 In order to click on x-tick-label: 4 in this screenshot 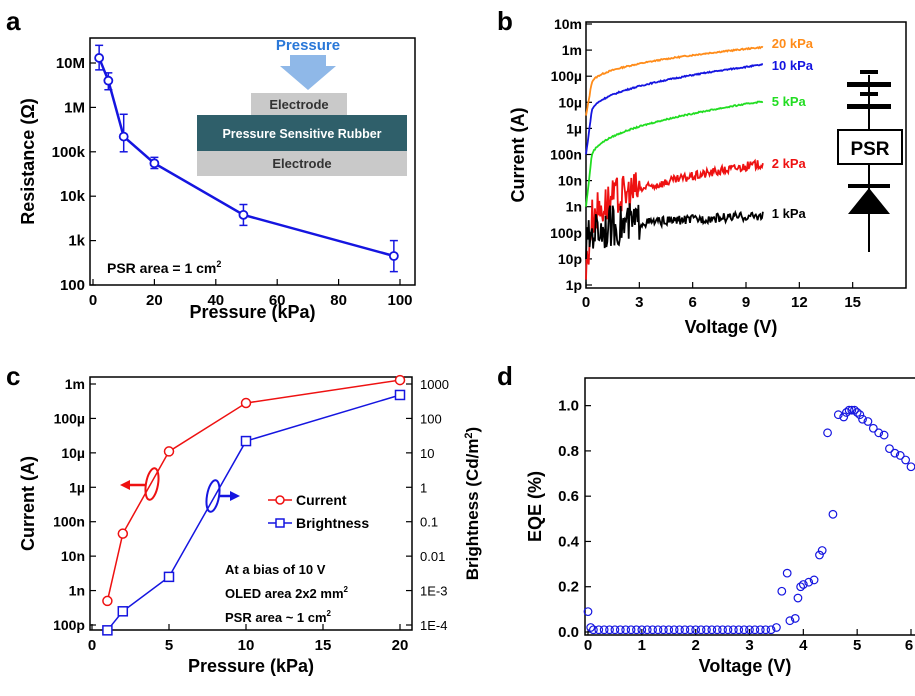, I will do `click(803, 645)`.